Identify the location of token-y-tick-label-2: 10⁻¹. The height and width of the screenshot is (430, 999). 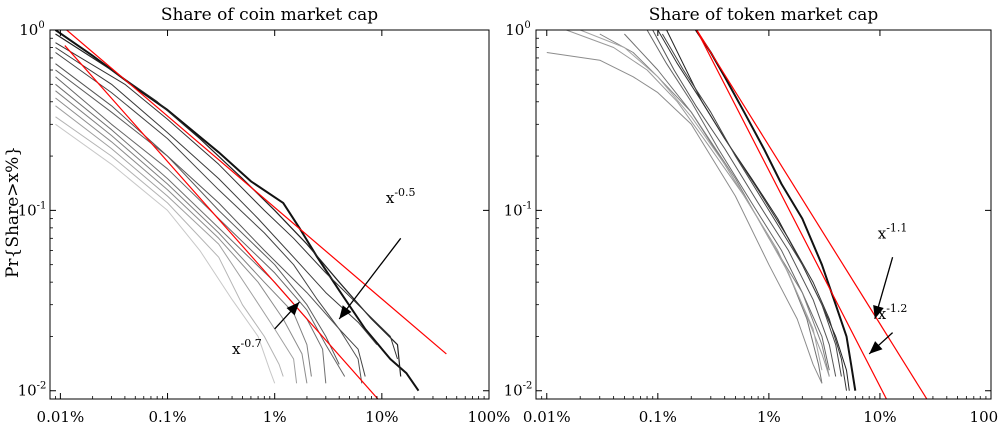
(518, 209).